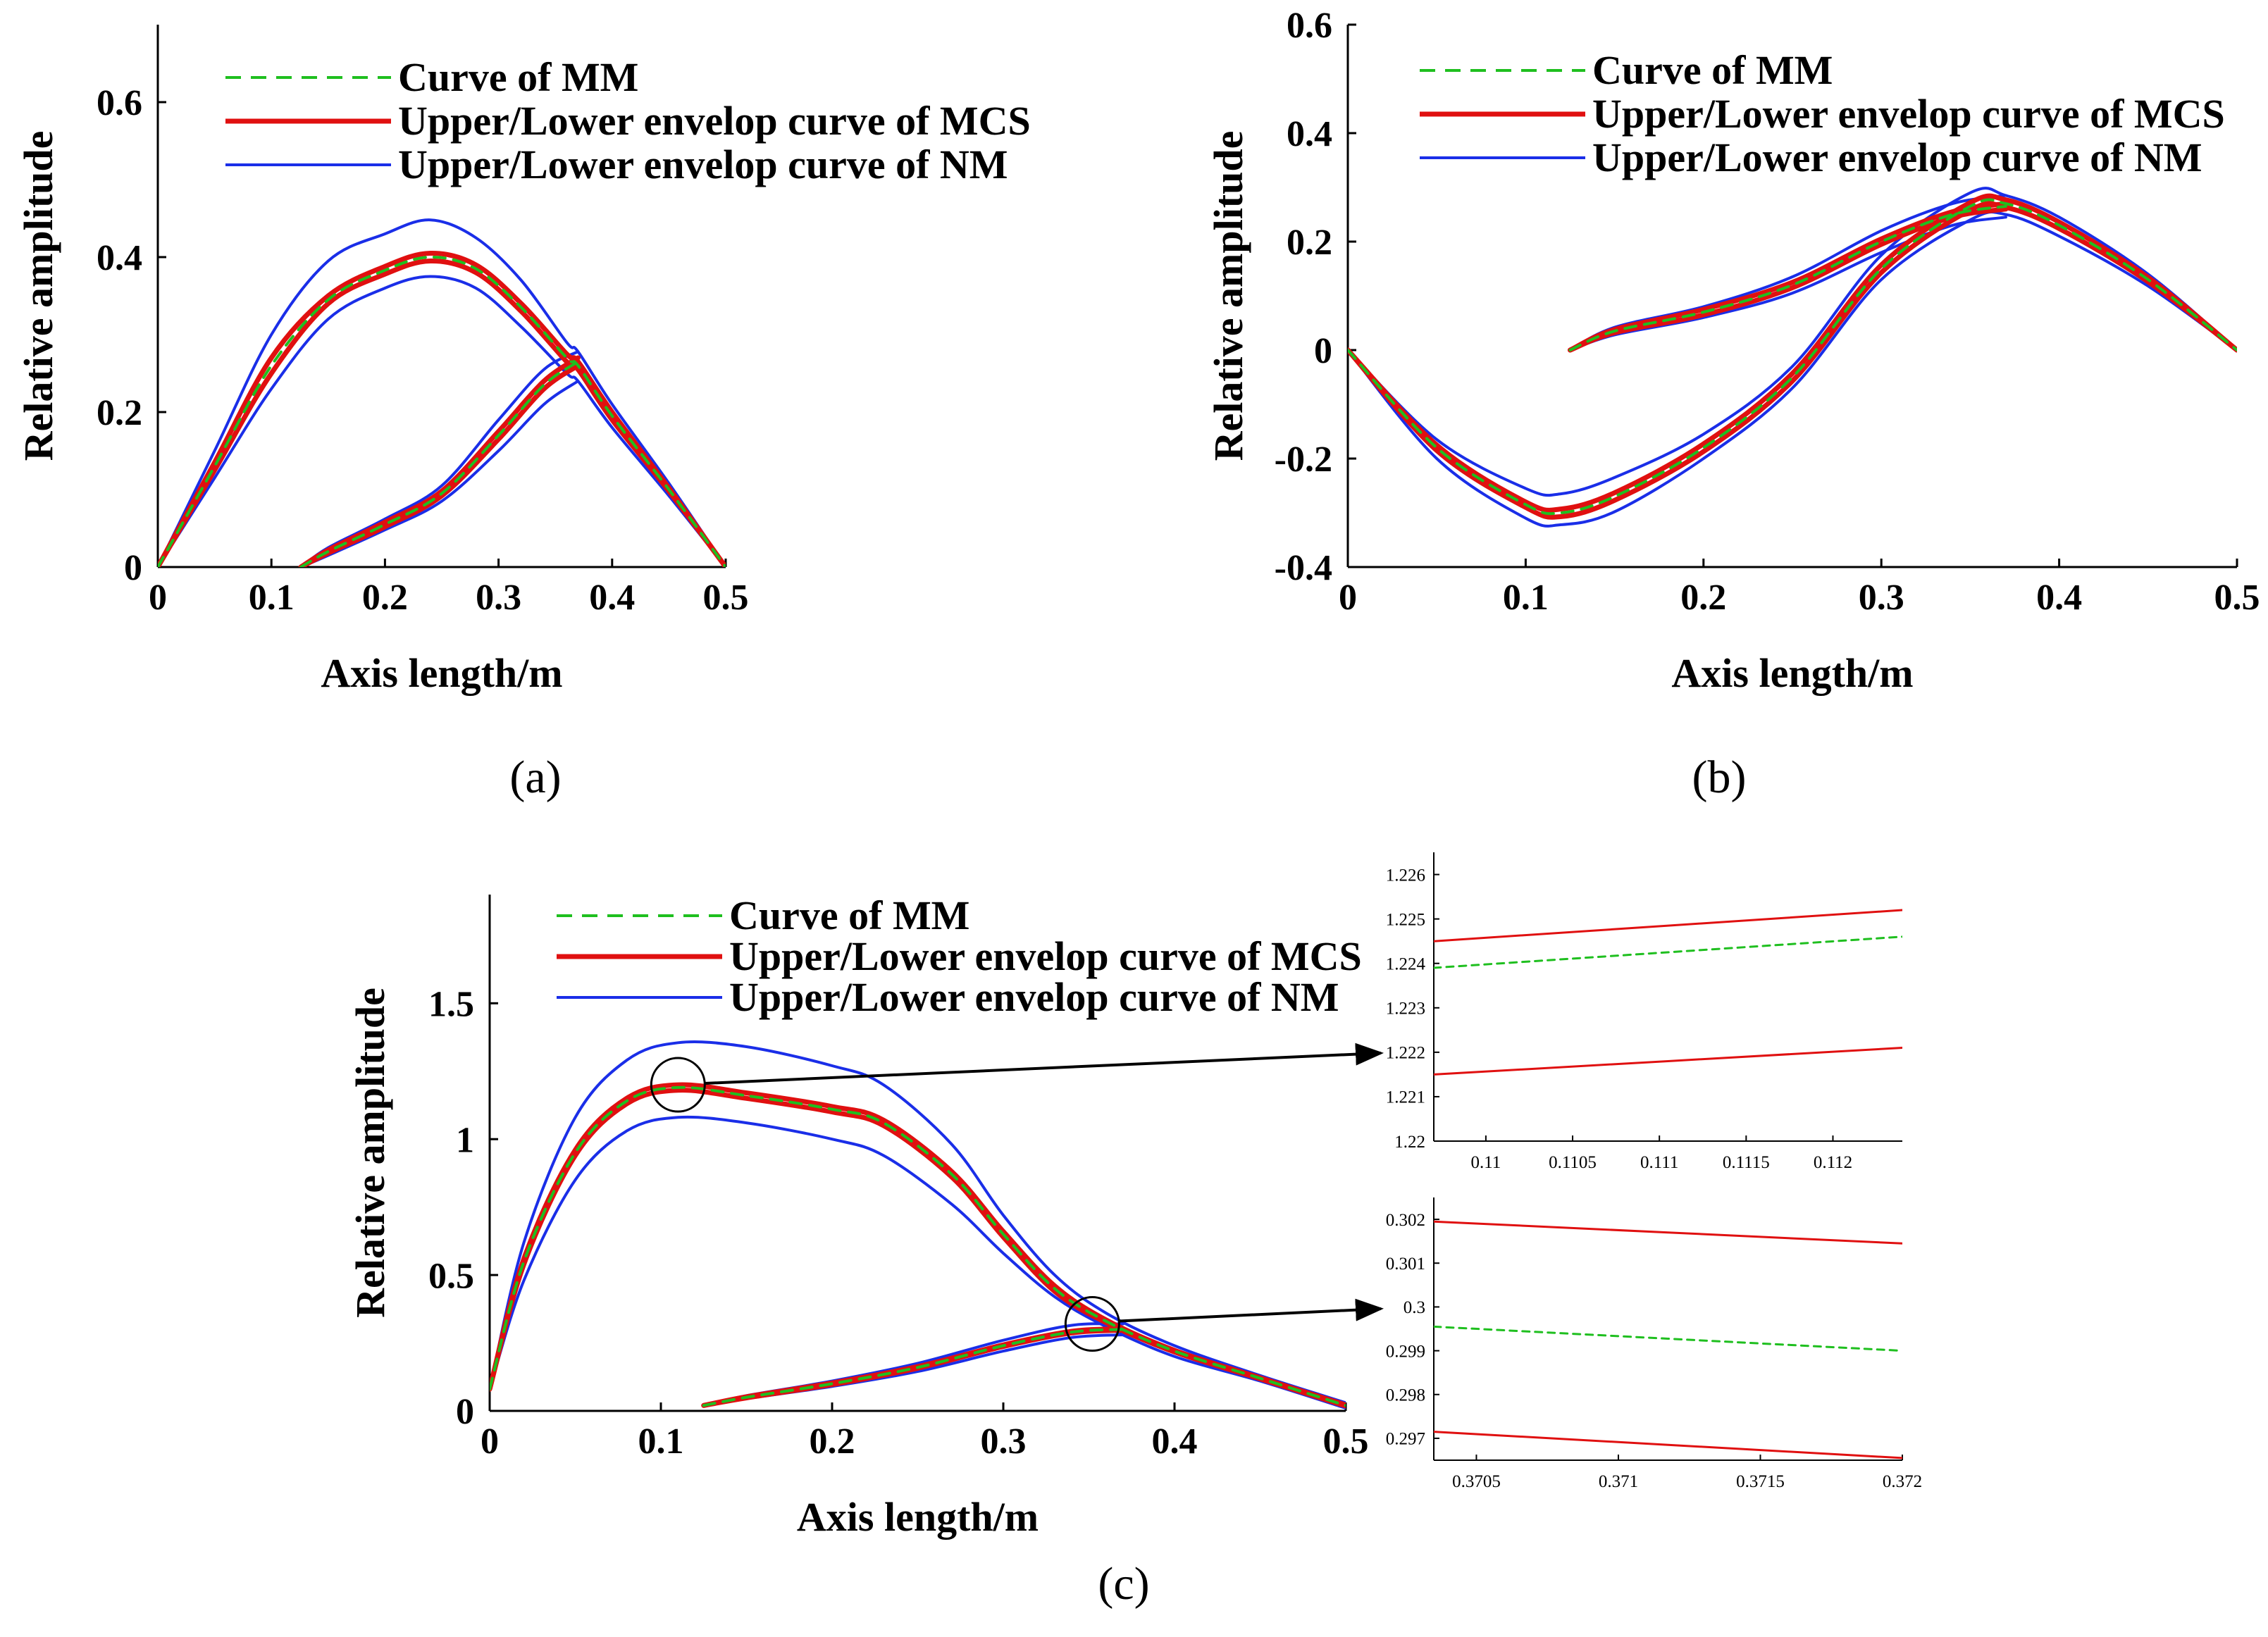 Image resolution: width=2268 pixels, height=1637 pixels. Describe the element at coordinates (535, 778) in the screenshot. I see `panel-label: (a)` at that location.